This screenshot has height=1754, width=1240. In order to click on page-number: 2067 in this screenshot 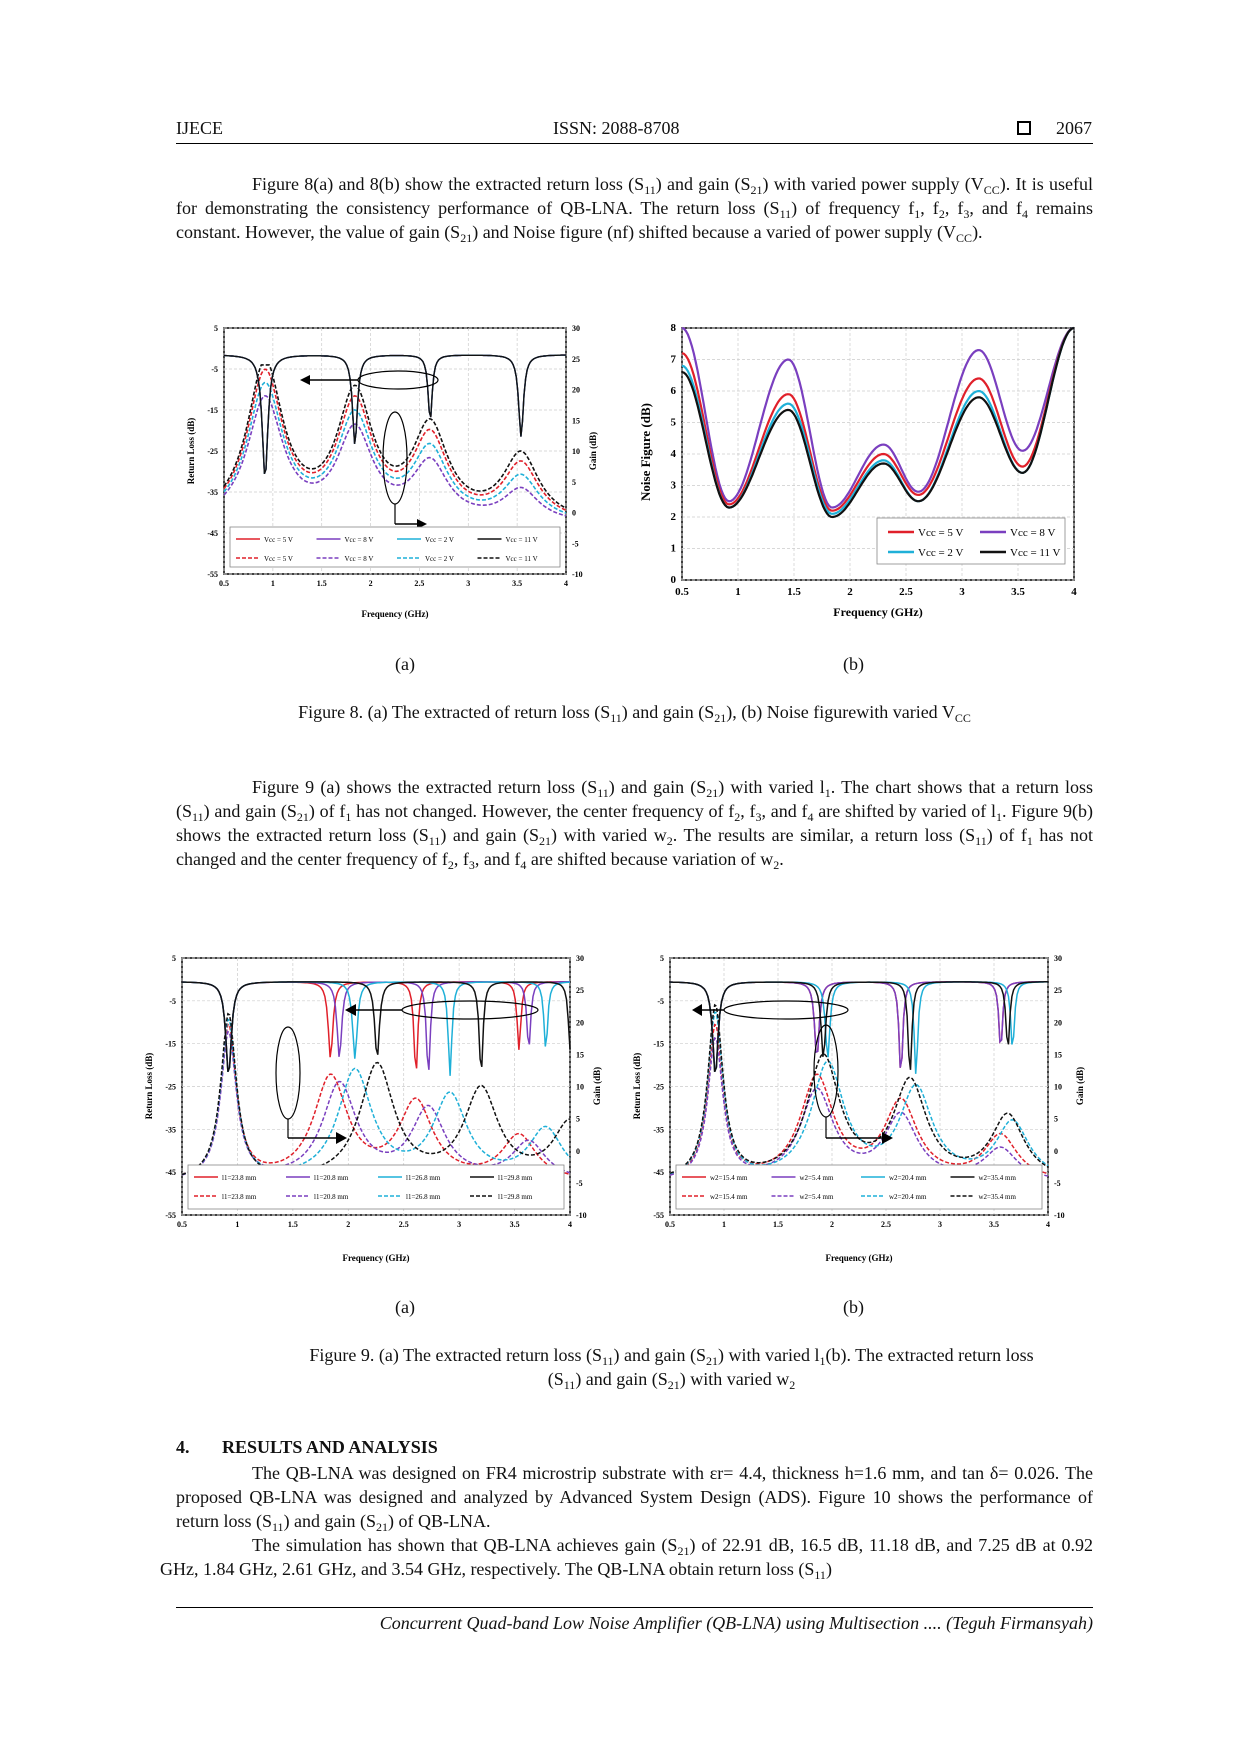, I will do `click(1074, 128)`.